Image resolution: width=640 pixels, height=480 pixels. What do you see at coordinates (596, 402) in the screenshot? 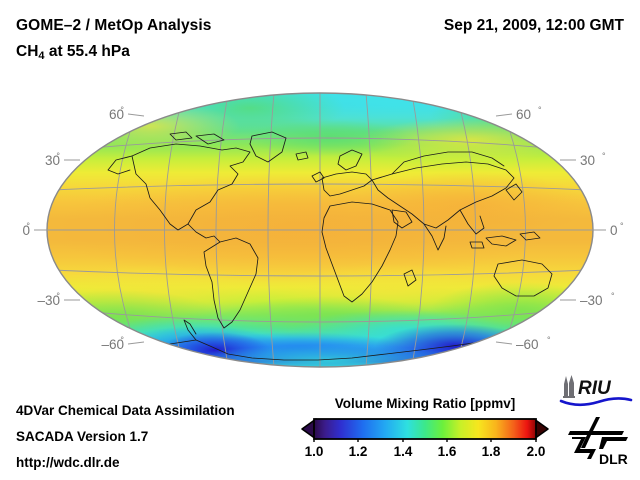
I see `wave-icon` at bounding box center [596, 402].